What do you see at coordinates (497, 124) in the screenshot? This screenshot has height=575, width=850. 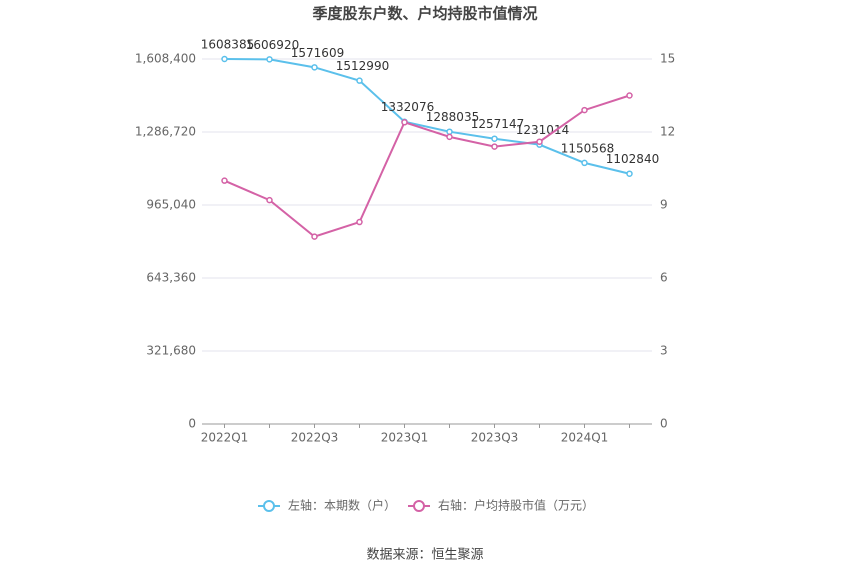 I see `data-label: 1257147` at bounding box center [497, 124].